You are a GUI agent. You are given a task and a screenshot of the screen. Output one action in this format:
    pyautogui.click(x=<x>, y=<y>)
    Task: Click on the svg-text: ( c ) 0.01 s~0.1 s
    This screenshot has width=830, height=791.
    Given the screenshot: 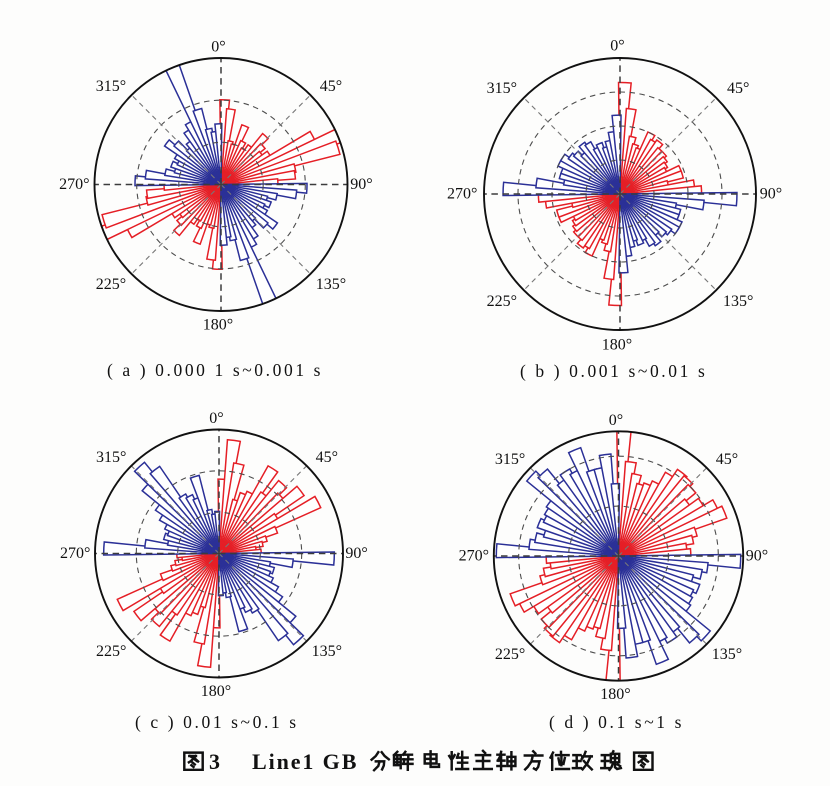 What is the action you would take?
    pyautogui.click(x=217, y=722)
    